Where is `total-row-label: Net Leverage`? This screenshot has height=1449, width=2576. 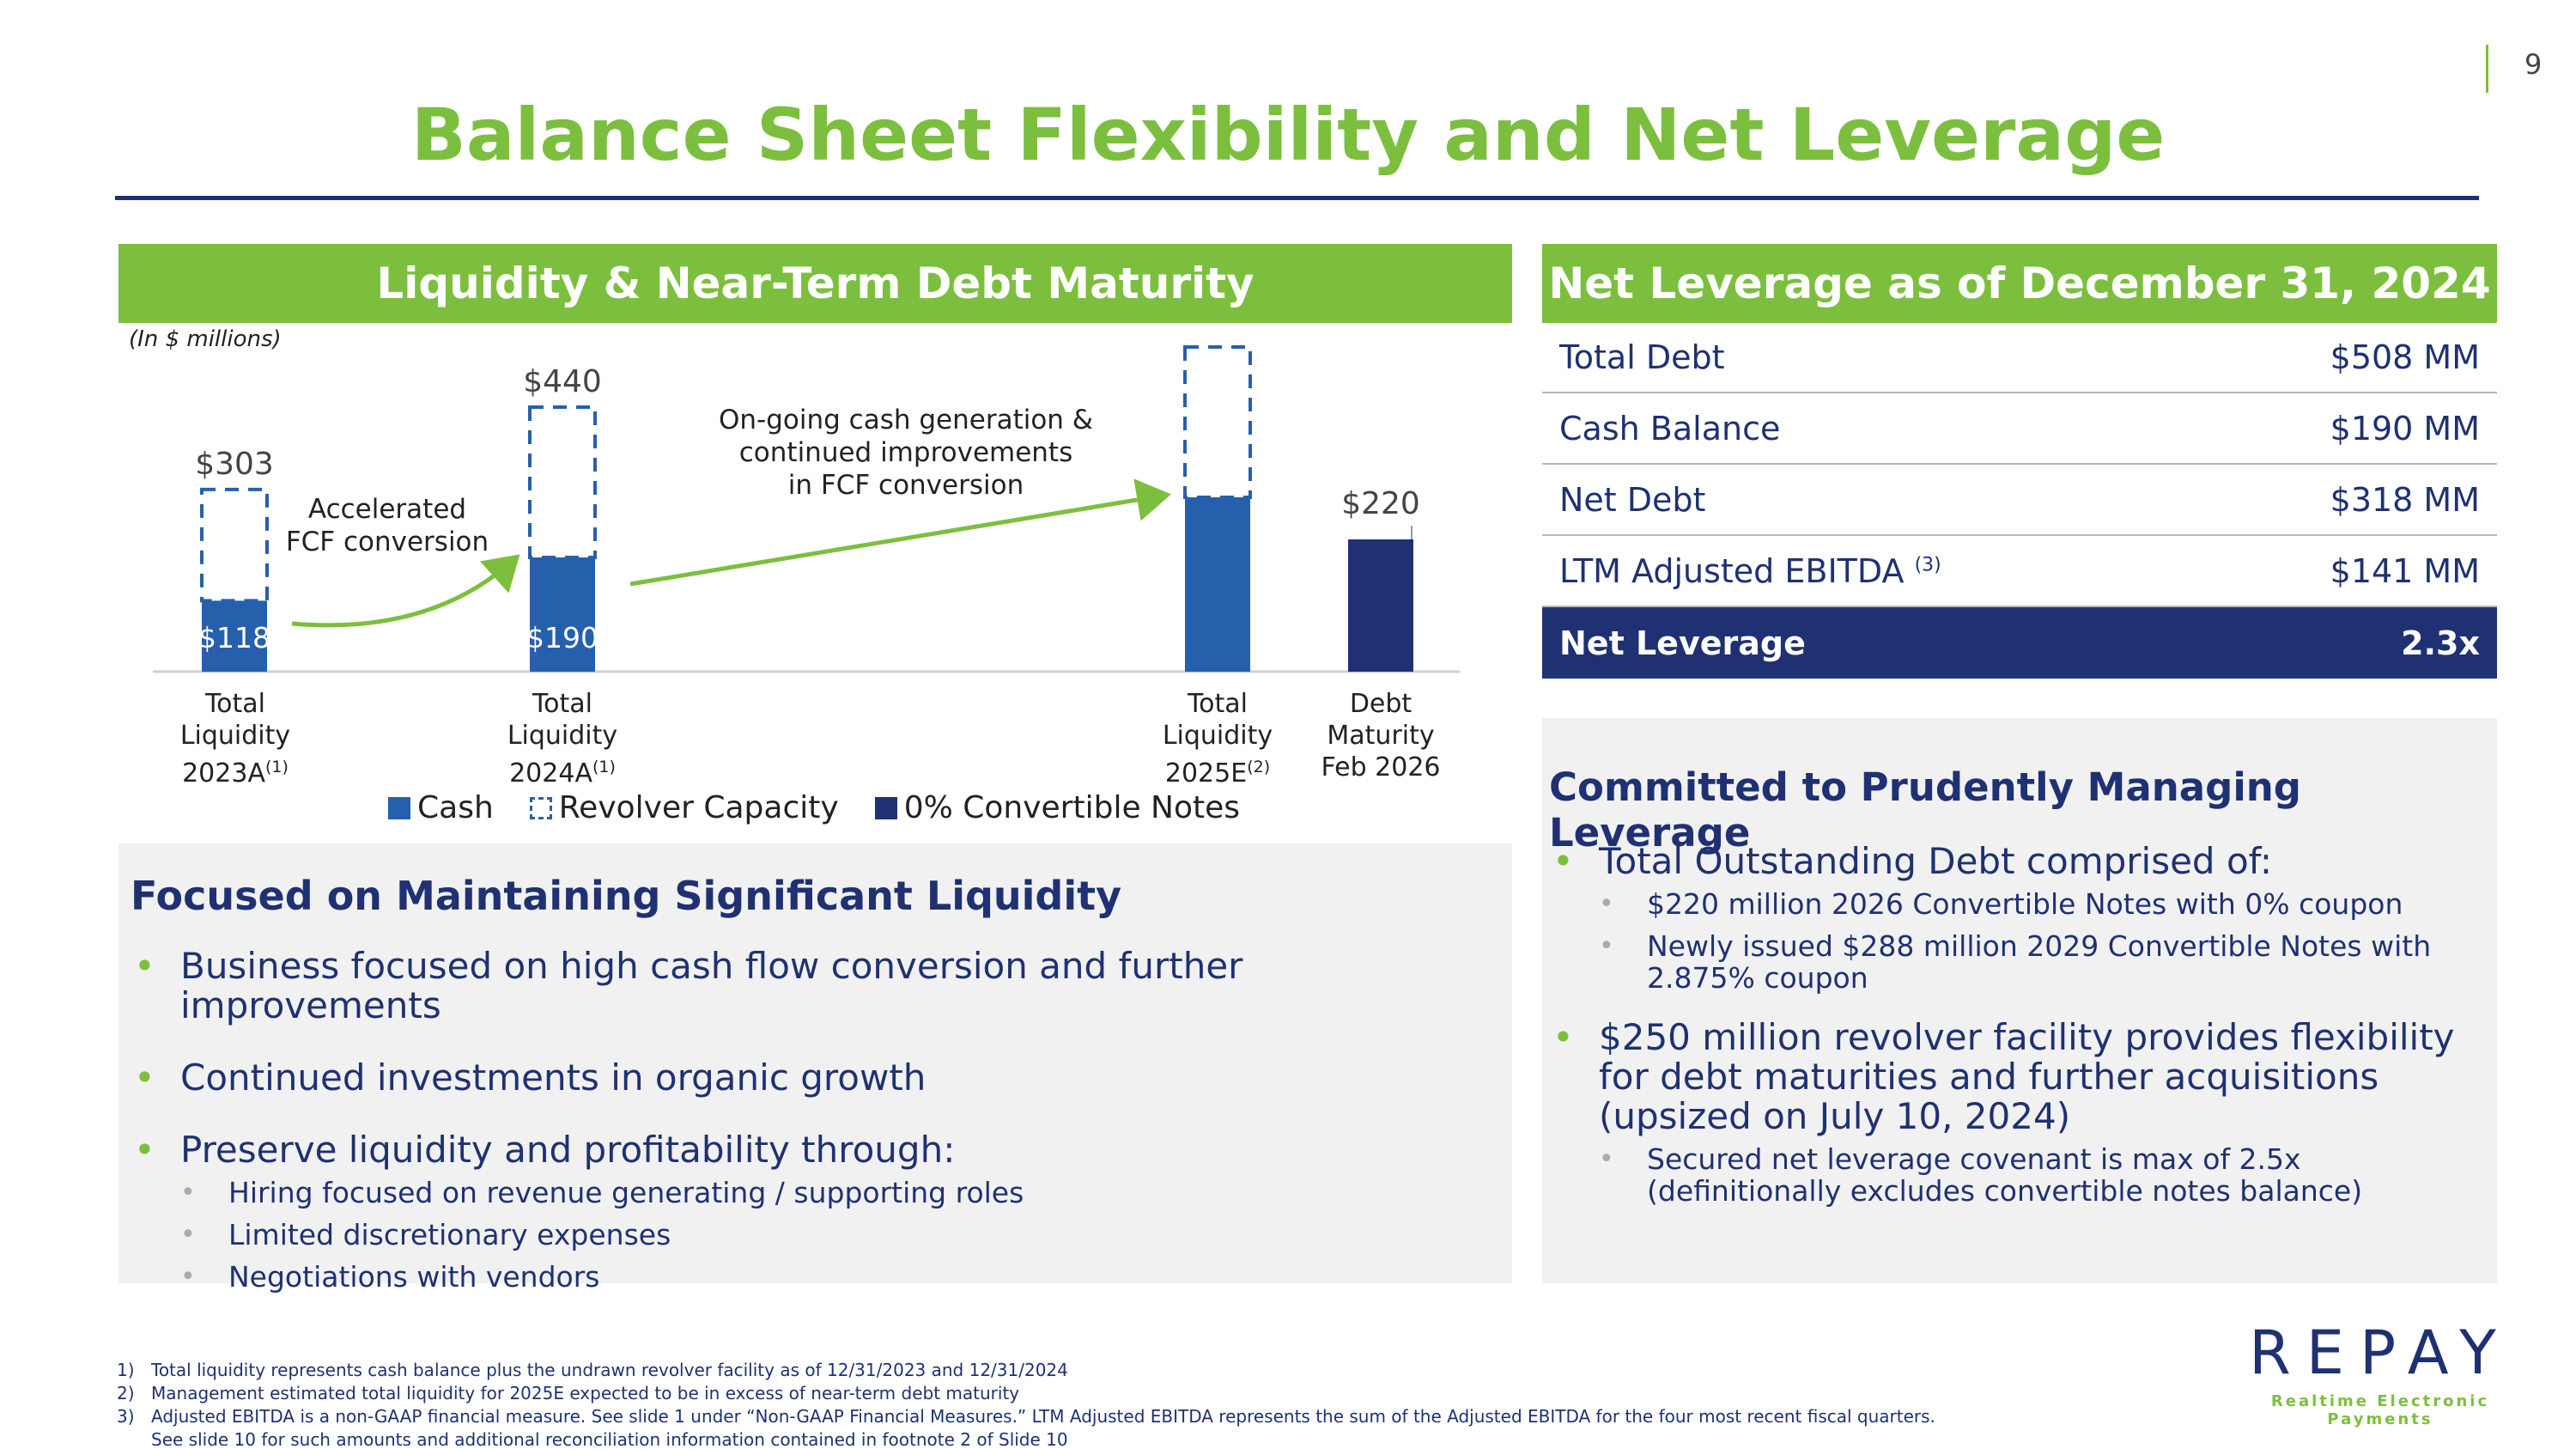
total-row-label: Net Leverage is located at coordinates (1682, 643).